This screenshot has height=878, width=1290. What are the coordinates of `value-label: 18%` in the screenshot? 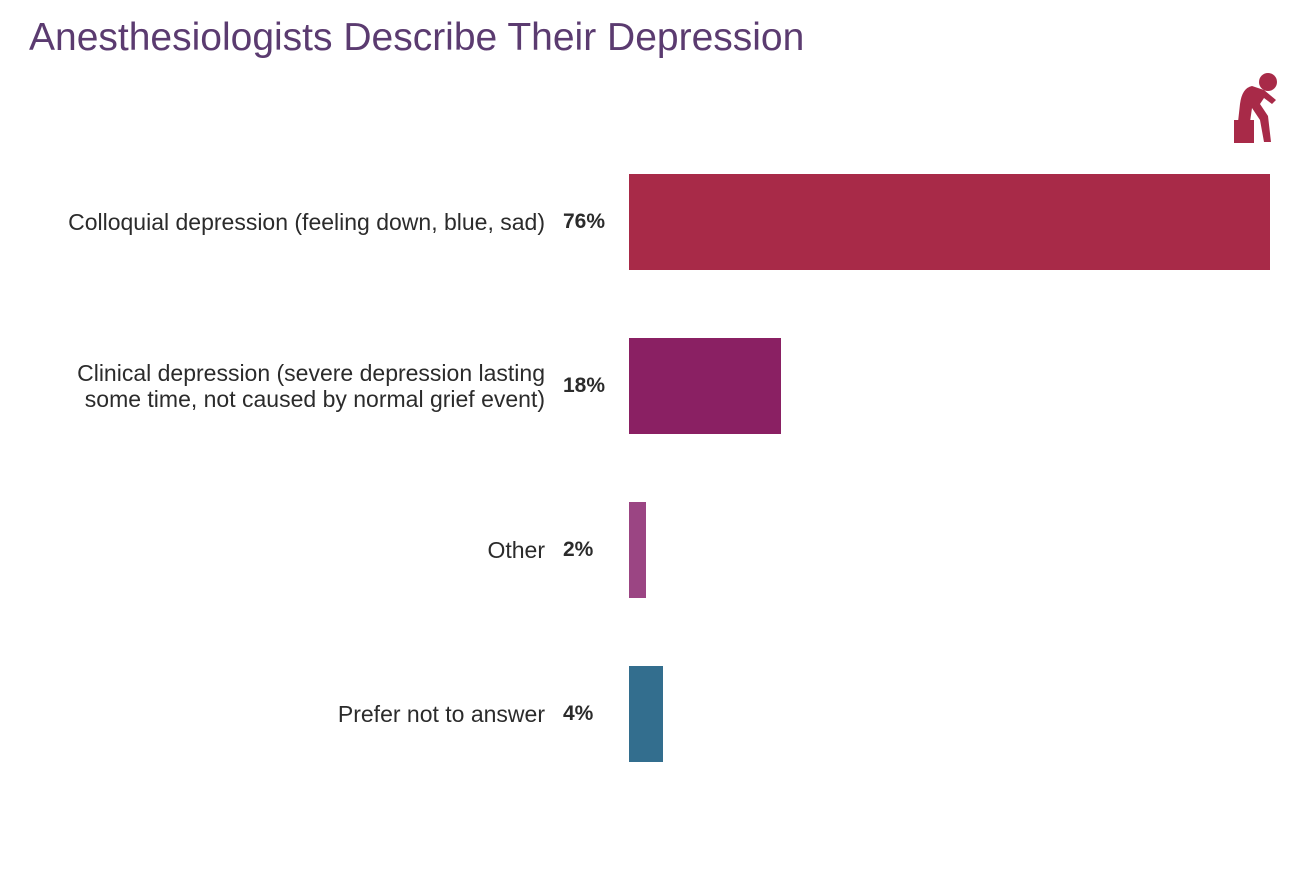 It's located at (584, 385).